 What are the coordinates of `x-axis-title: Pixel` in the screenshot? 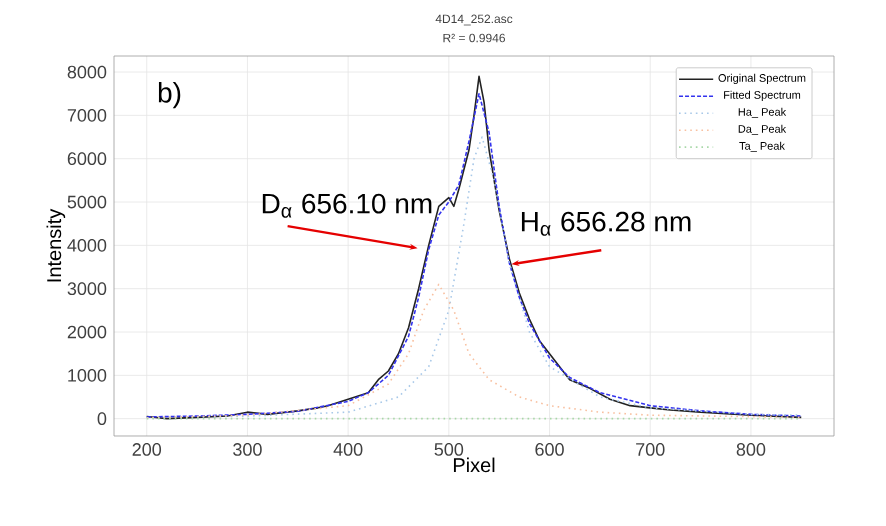 It's located at (474, 465).